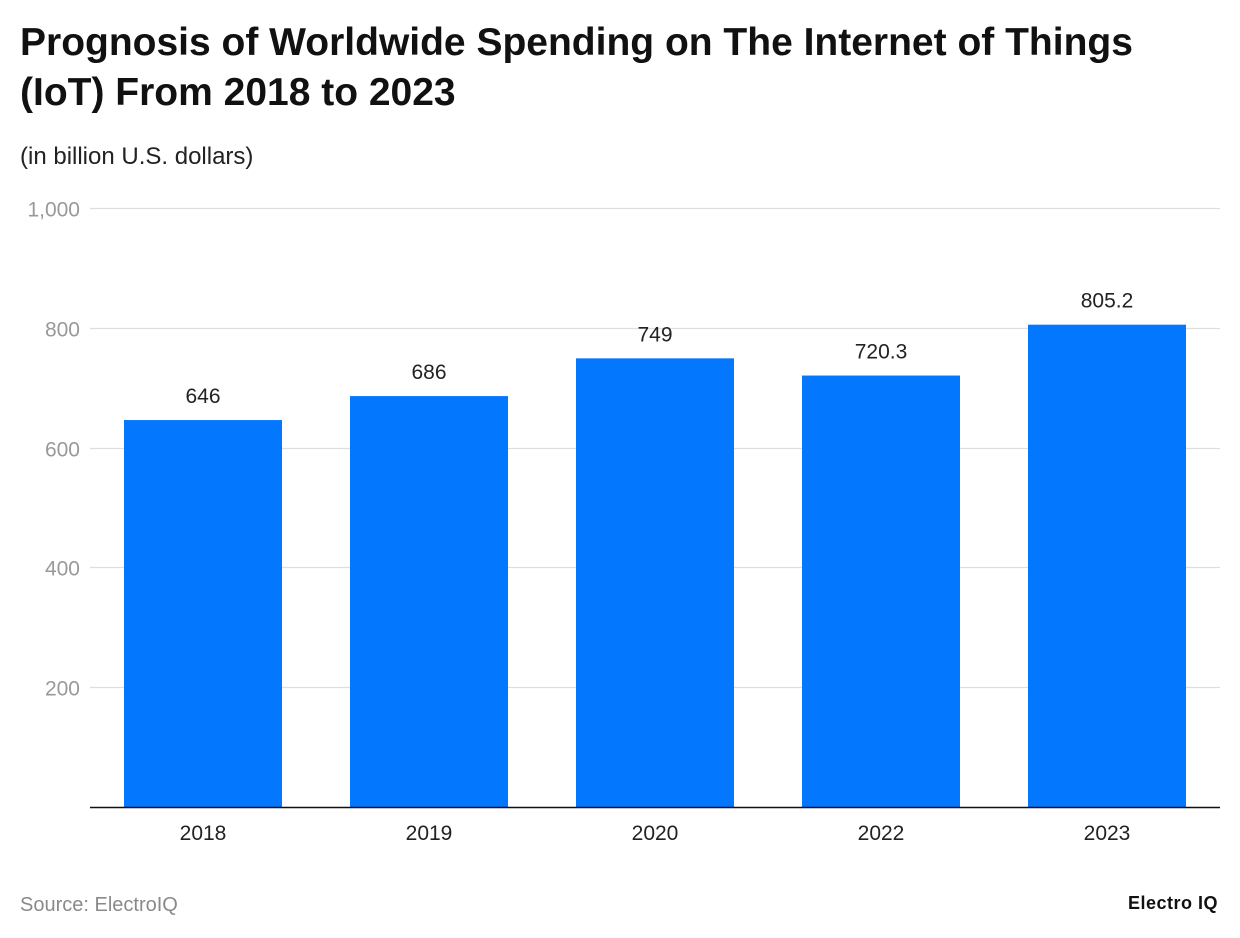 The width and height of the screenshot is (1240, 938). I want to click on value-labels: 646 686 749 720.3 805.2, so click(659, 349).